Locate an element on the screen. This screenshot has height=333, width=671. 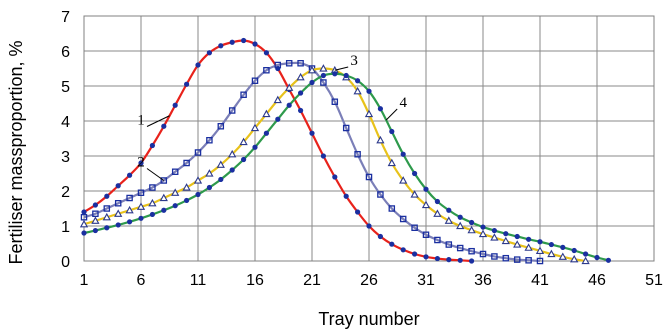
series-label-4-leader is located at coordinates (391, 114).